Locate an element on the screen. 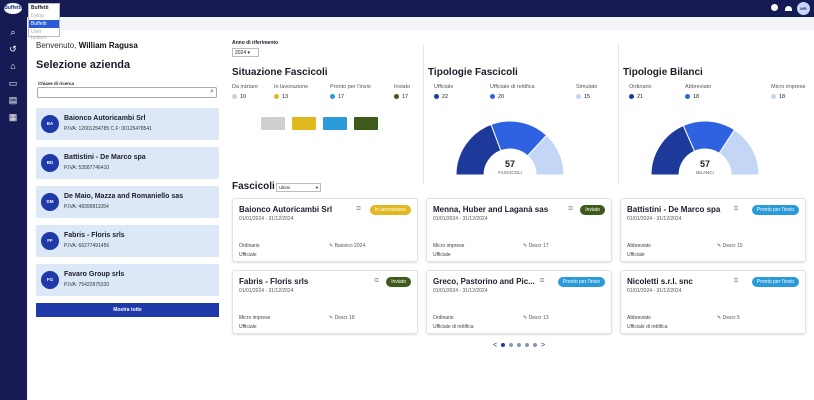 The height and width of the screenshot is (400, 814). legend-label: Ufficiale is located at coordinates (444, 87).